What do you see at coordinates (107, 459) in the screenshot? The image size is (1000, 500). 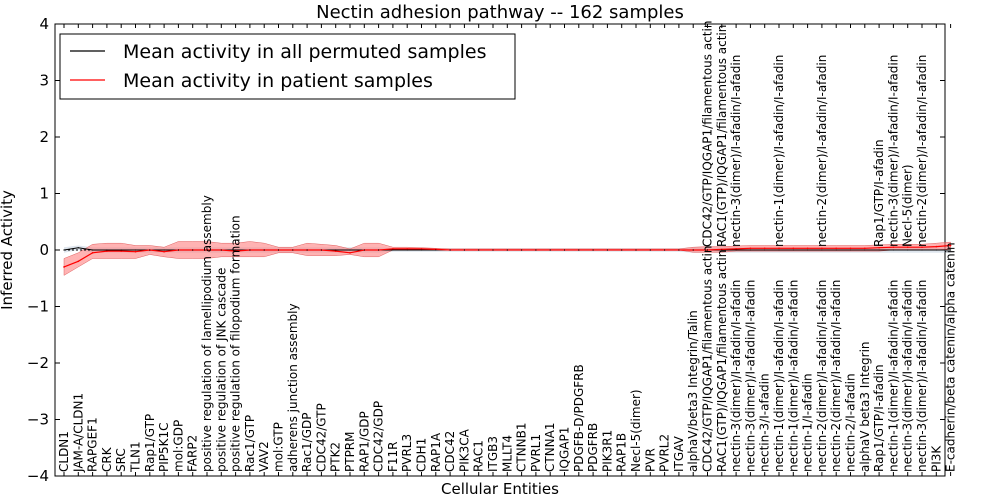 I see `x-category-label: CRK` at bounding box center [107, 459].